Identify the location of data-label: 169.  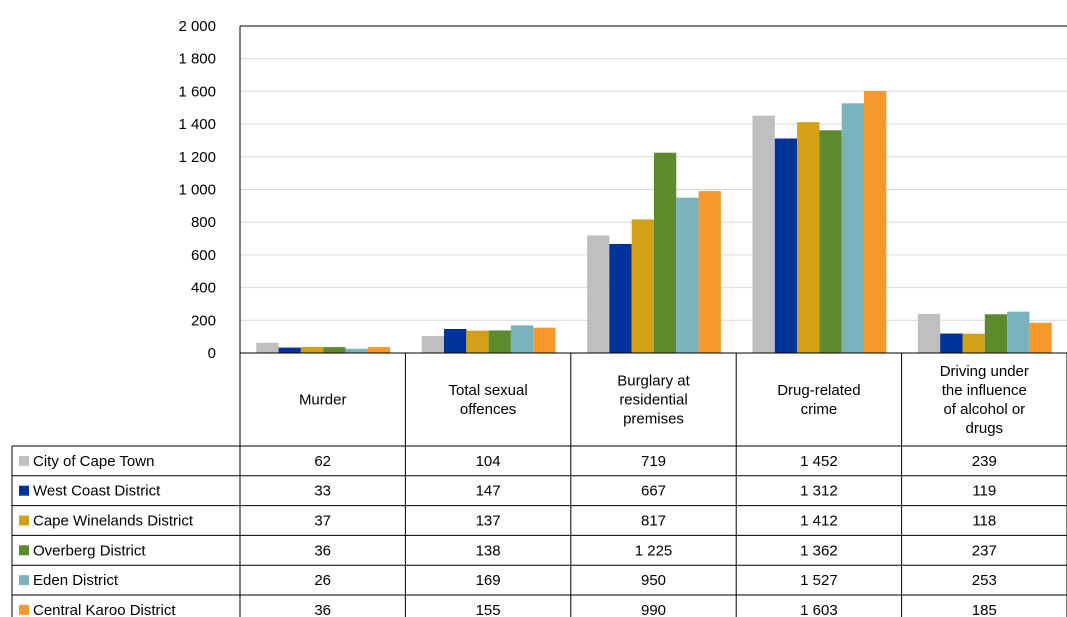
(488, 580).